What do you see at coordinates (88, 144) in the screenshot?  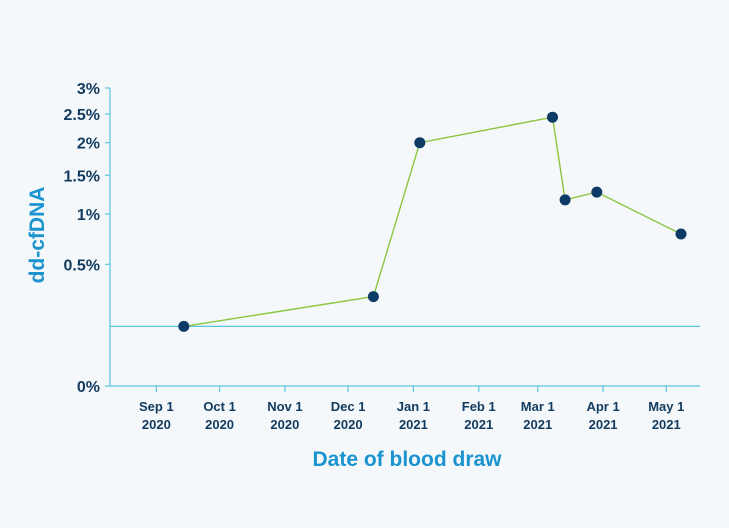 I see `y-tick-label: 2%` at bounding box center [88, 144].